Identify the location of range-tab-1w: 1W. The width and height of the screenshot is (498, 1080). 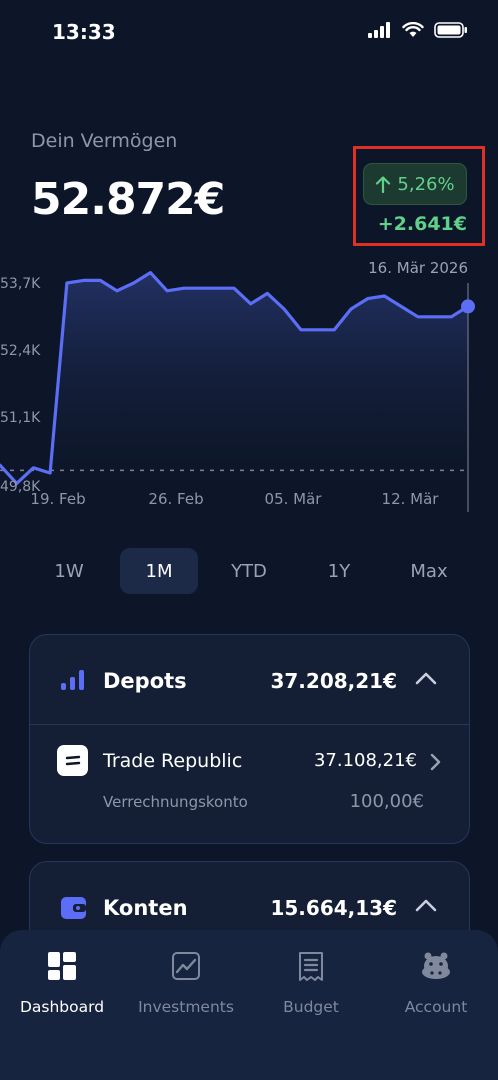
(69, 571).